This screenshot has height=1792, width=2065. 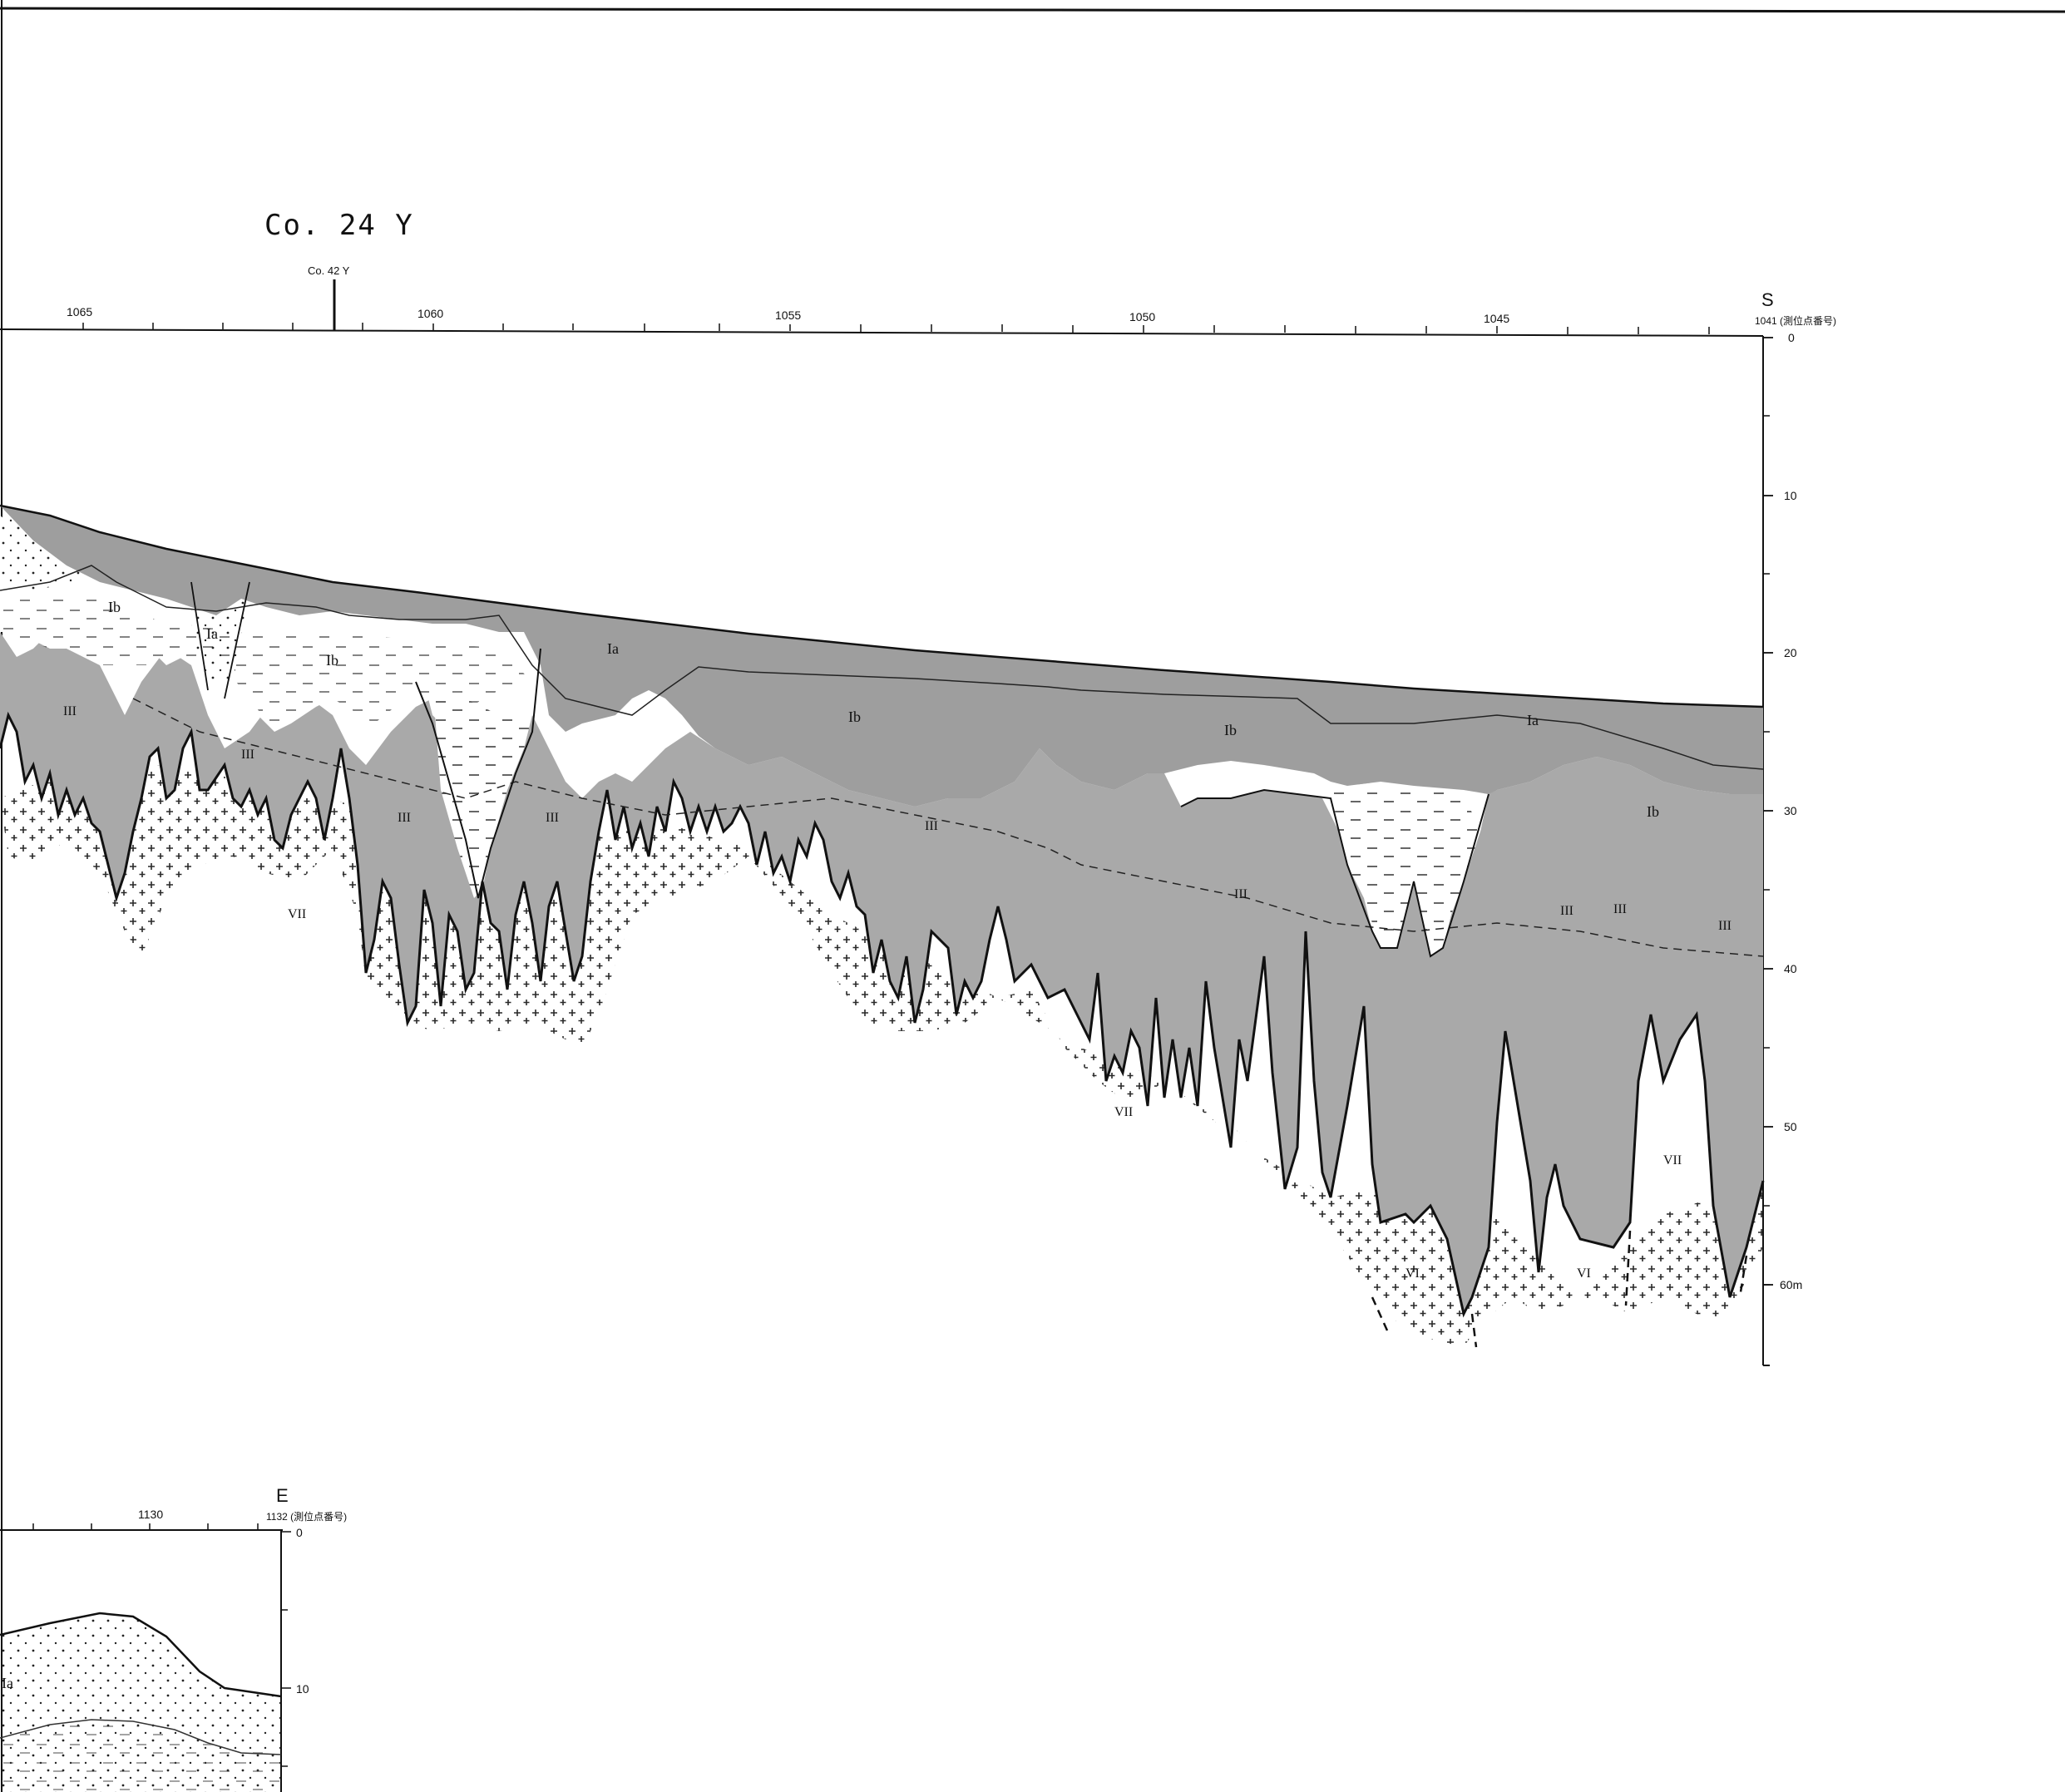 What do you see at coordinates (1790, 968) in the screenshot?
I see `depth-tick-label: 40` at bounding box center [1790, 968].